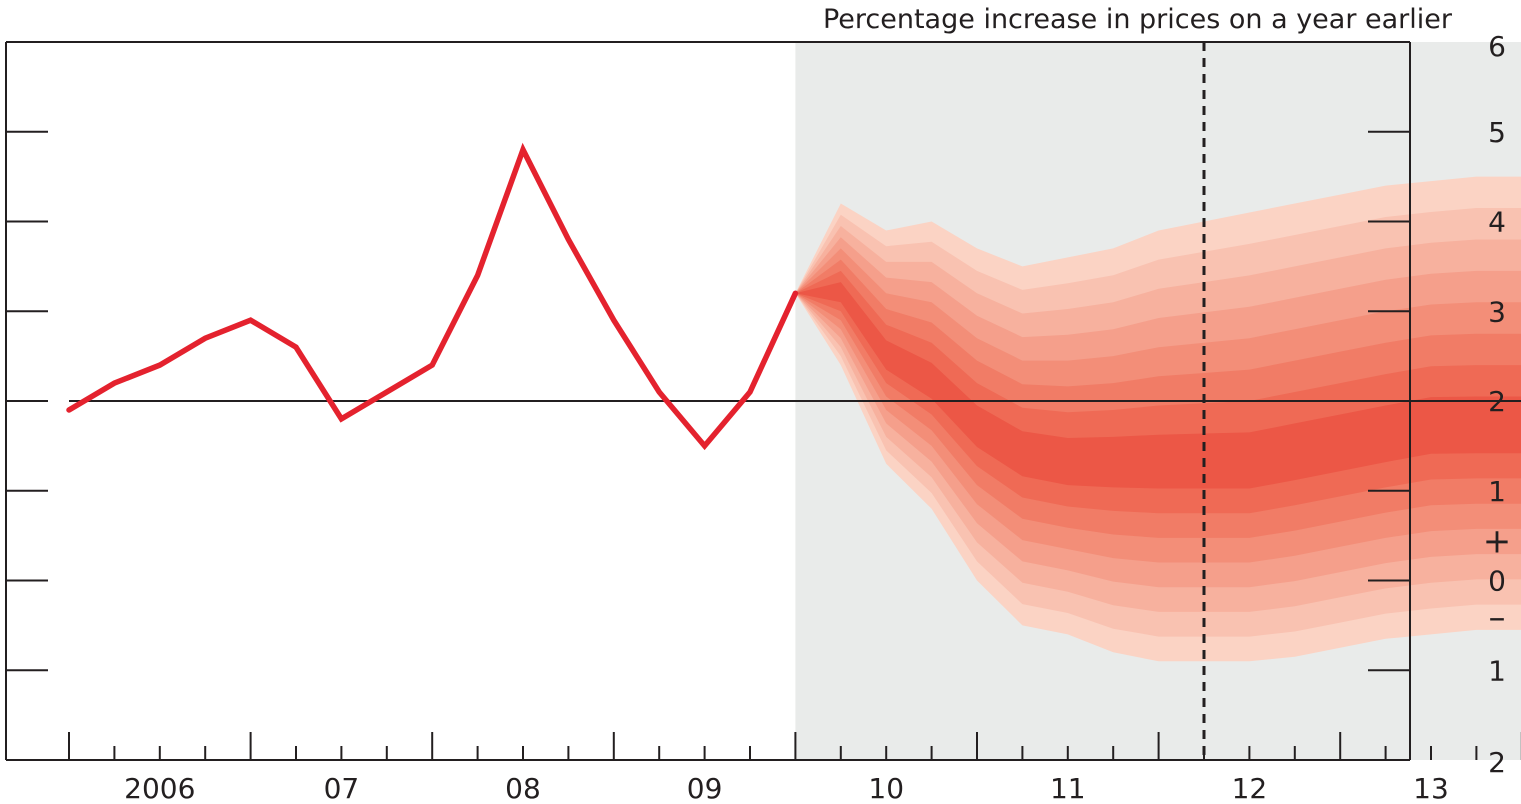 Image resolution: width=1521 pixels, height=804 pixels. What do you see at coordinates (1497, 618) in the screenshot?
I see `y-sign-minus: –` at bounding box center [1497, 618].